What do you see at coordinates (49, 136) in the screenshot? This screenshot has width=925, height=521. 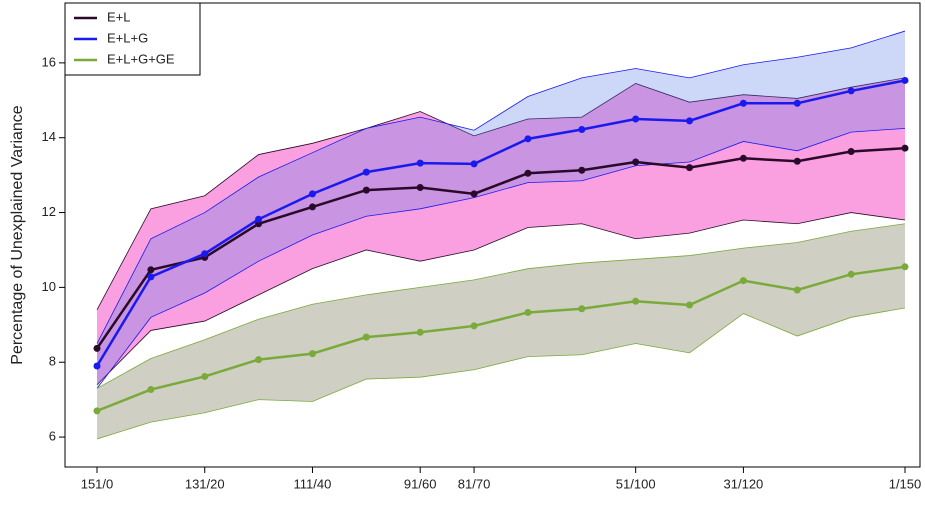 I see `y-tick-label: 14` at bounding box center [49, 136].